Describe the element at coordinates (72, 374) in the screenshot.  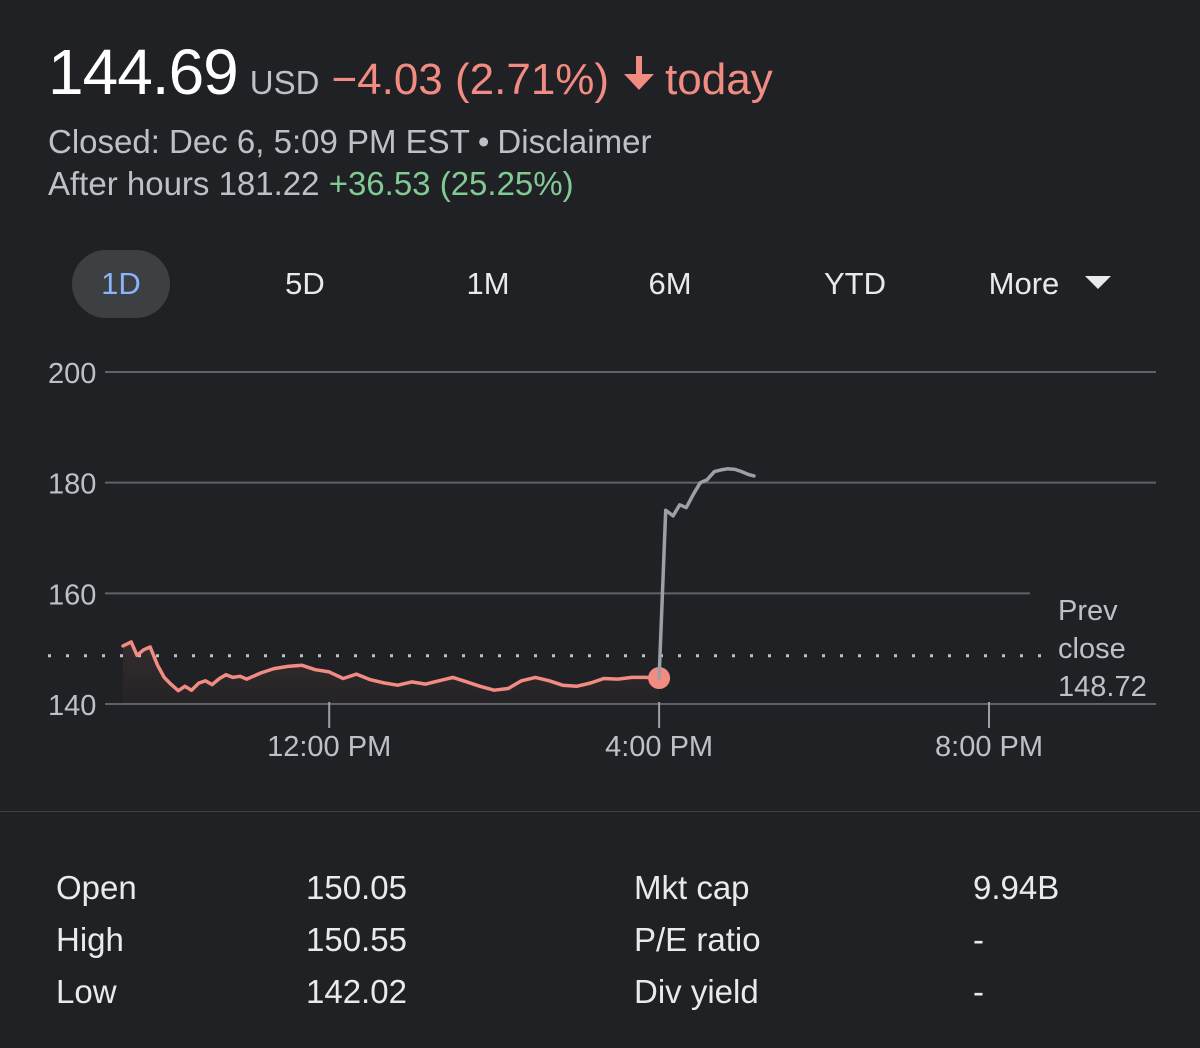
I see `y-tick-label: 200` at that location.